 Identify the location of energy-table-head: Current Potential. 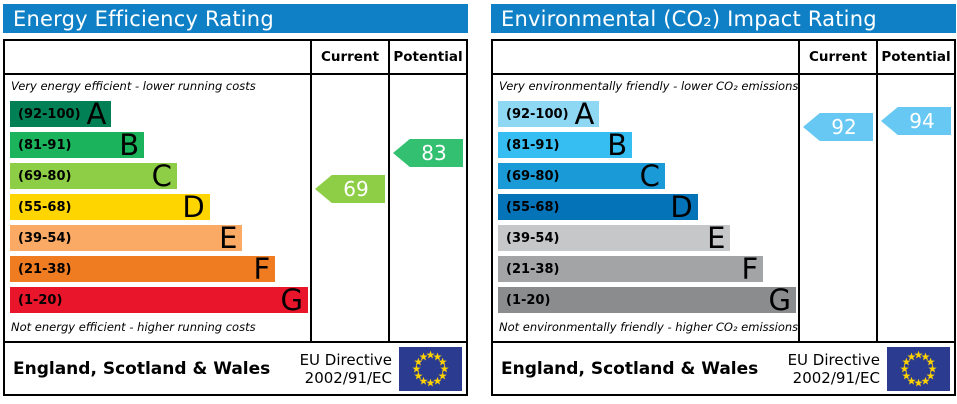
(235, 58).